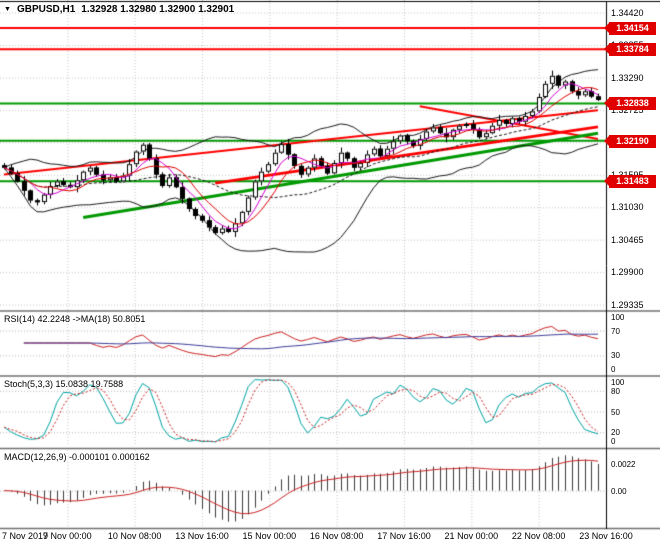 The image size is (660, 560). What do you see at coordinates (627, 240) in the screenshot?
I see `price-tick-label: 1.30465` at bounding box center [627, 240].